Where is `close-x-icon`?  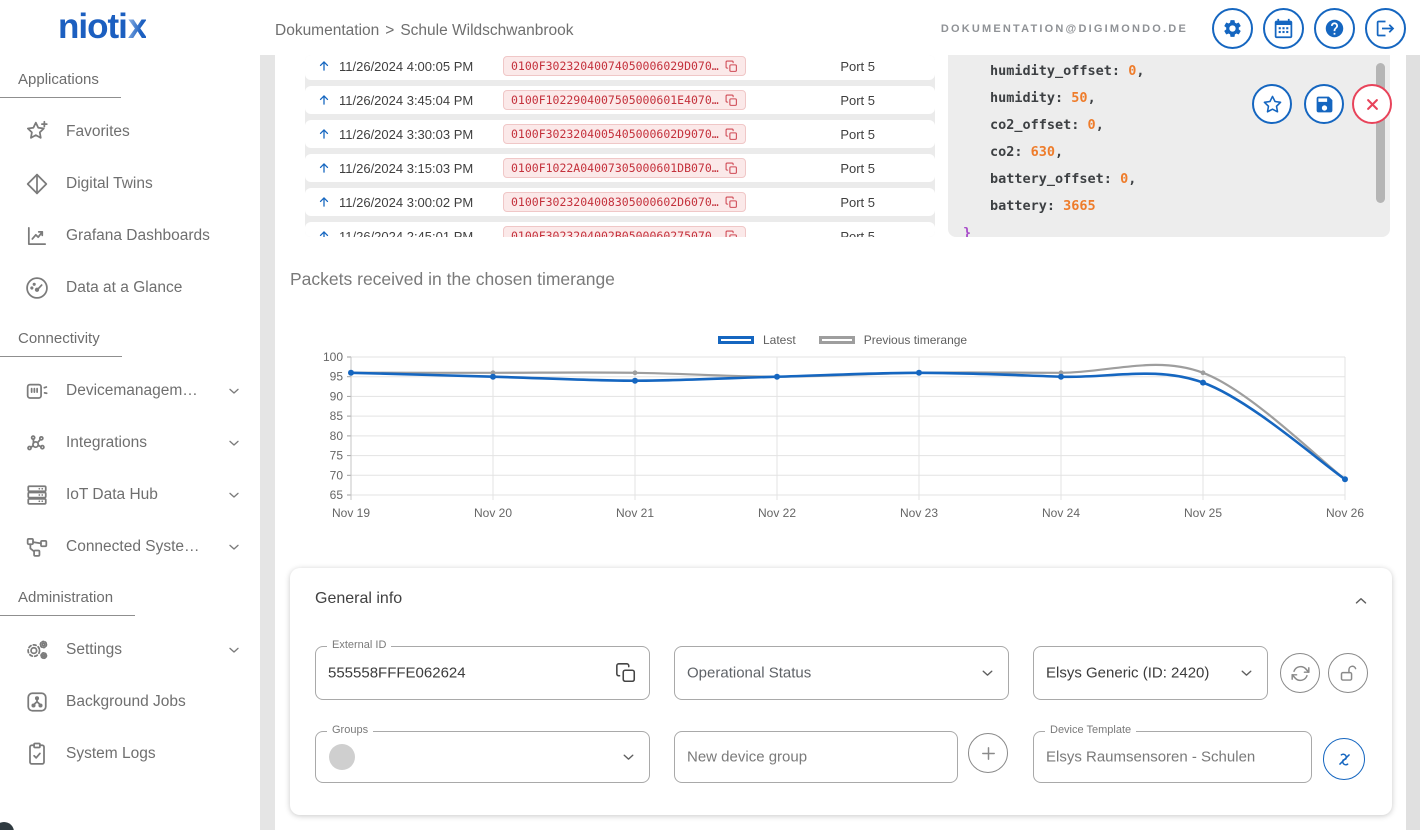 close-x-icon is located at coordinates (1372, 104).